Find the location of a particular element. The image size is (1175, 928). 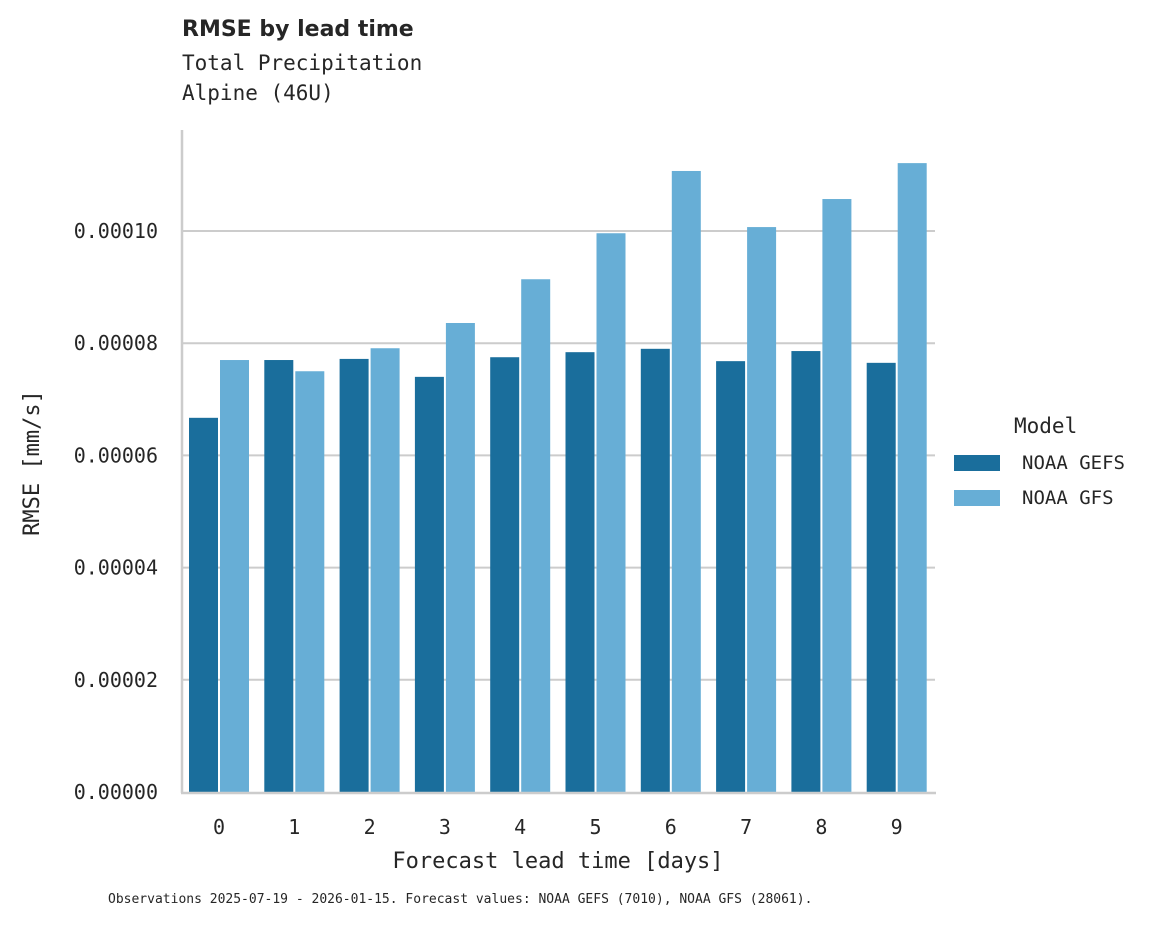

legend-title: Model is located at coordinates (1046, 426).